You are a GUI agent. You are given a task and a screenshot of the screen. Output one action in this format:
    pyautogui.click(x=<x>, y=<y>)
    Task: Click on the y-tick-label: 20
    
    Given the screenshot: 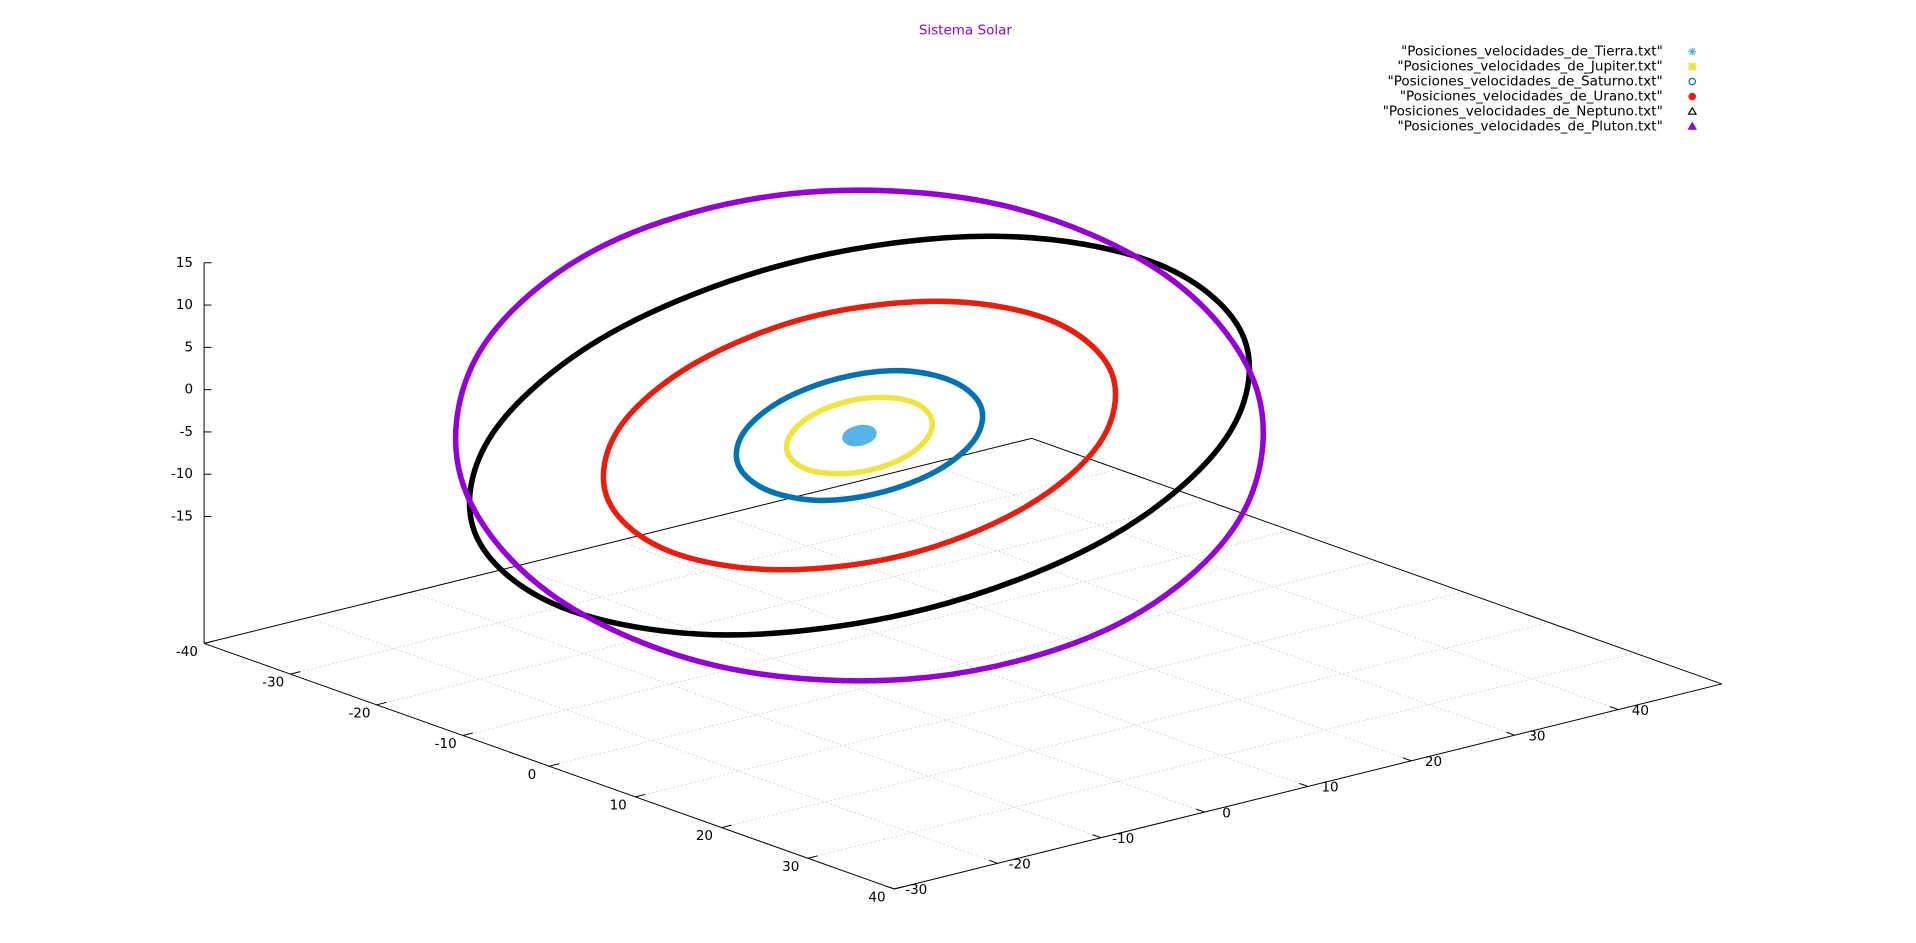 What is the action you would take?
    pyautogui.click(x=1433, y=762)
    